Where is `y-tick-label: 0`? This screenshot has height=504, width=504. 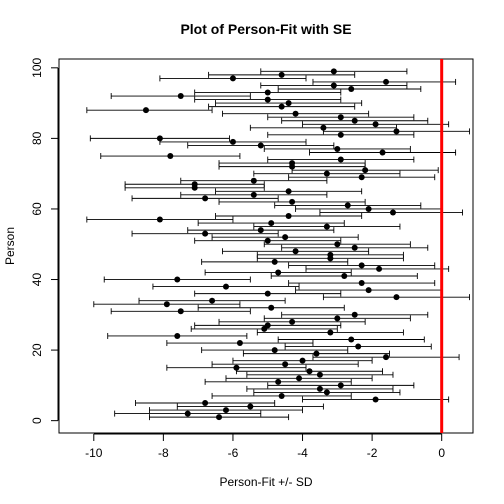
y-tick-label: 0 is located at coordinates (37, 420).